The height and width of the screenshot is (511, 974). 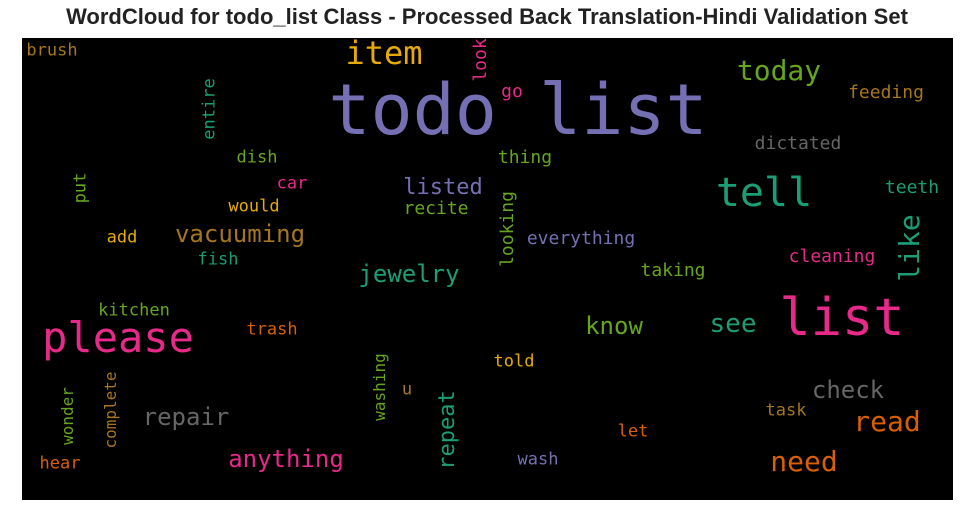 What do you see at coordinates (886, 92) in the screenshot?
I see `word-feeding: feeding` at bounding box center [886, 92].